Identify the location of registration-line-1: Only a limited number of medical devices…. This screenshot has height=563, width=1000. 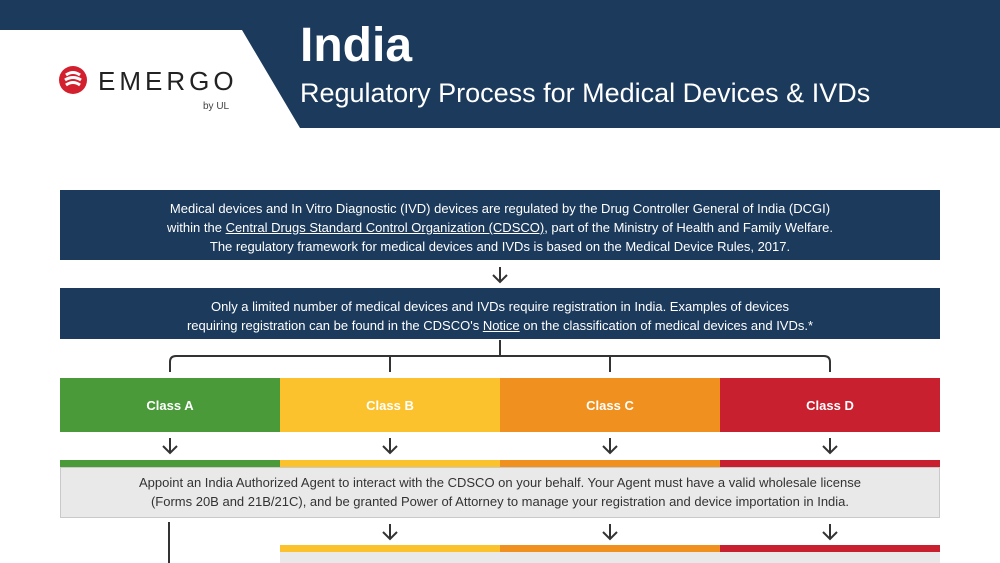
(500, 306).